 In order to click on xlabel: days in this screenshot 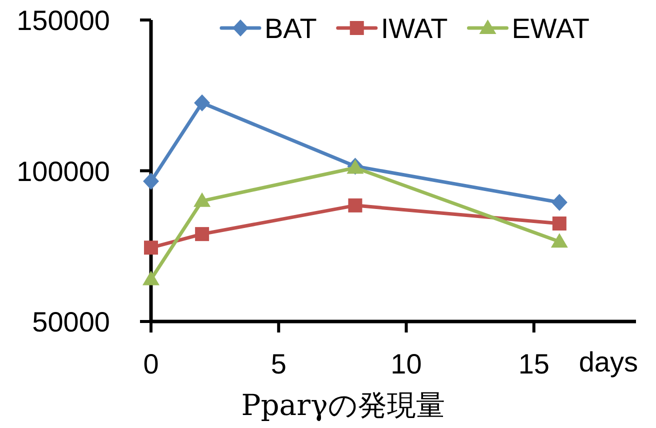, I will do `click(608, 362)`.